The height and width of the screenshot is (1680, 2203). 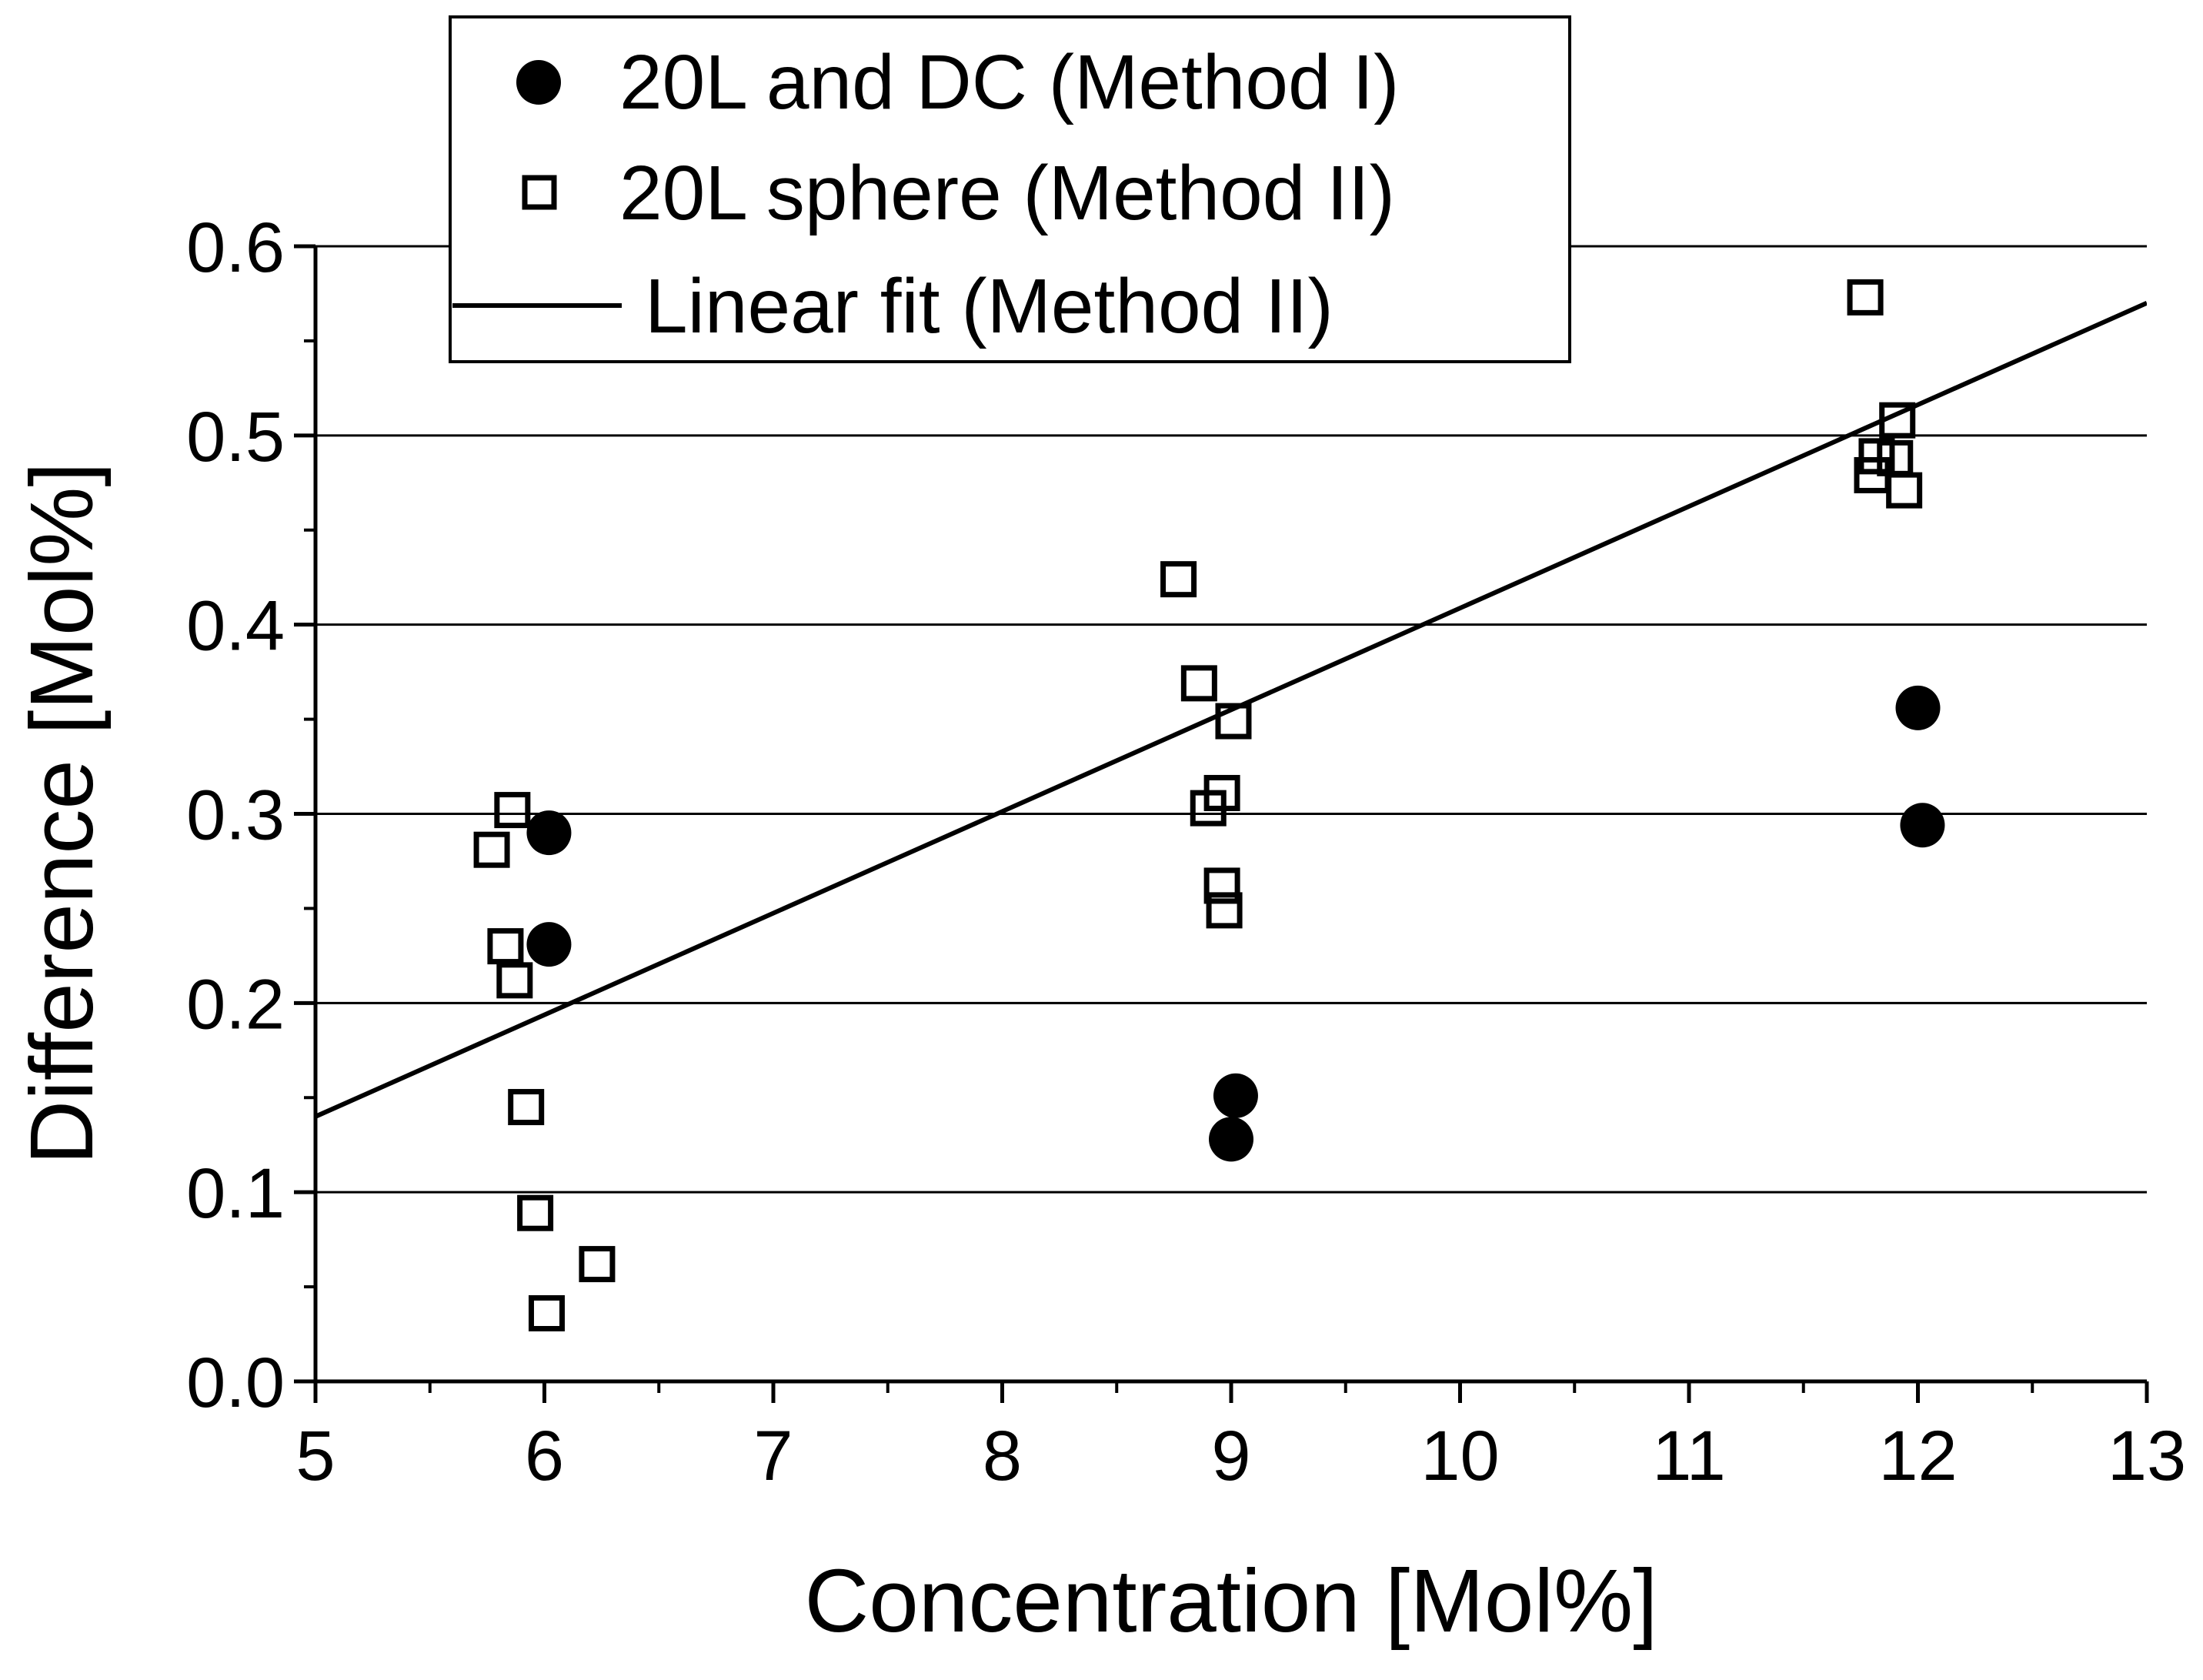 What do you see at coordinates (1459, 1456) in the screenshot?
I see `x-tick-label-5: 10` at bounding box center [1459, 1456].